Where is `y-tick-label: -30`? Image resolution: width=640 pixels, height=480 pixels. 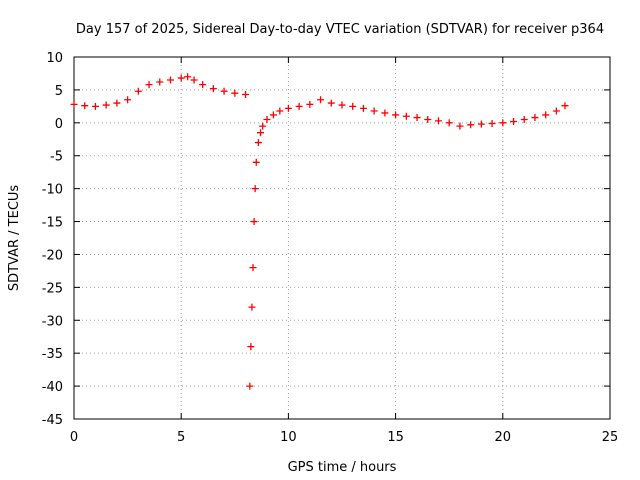
y-tick-label: -30 is located at coordinates (52, 321).